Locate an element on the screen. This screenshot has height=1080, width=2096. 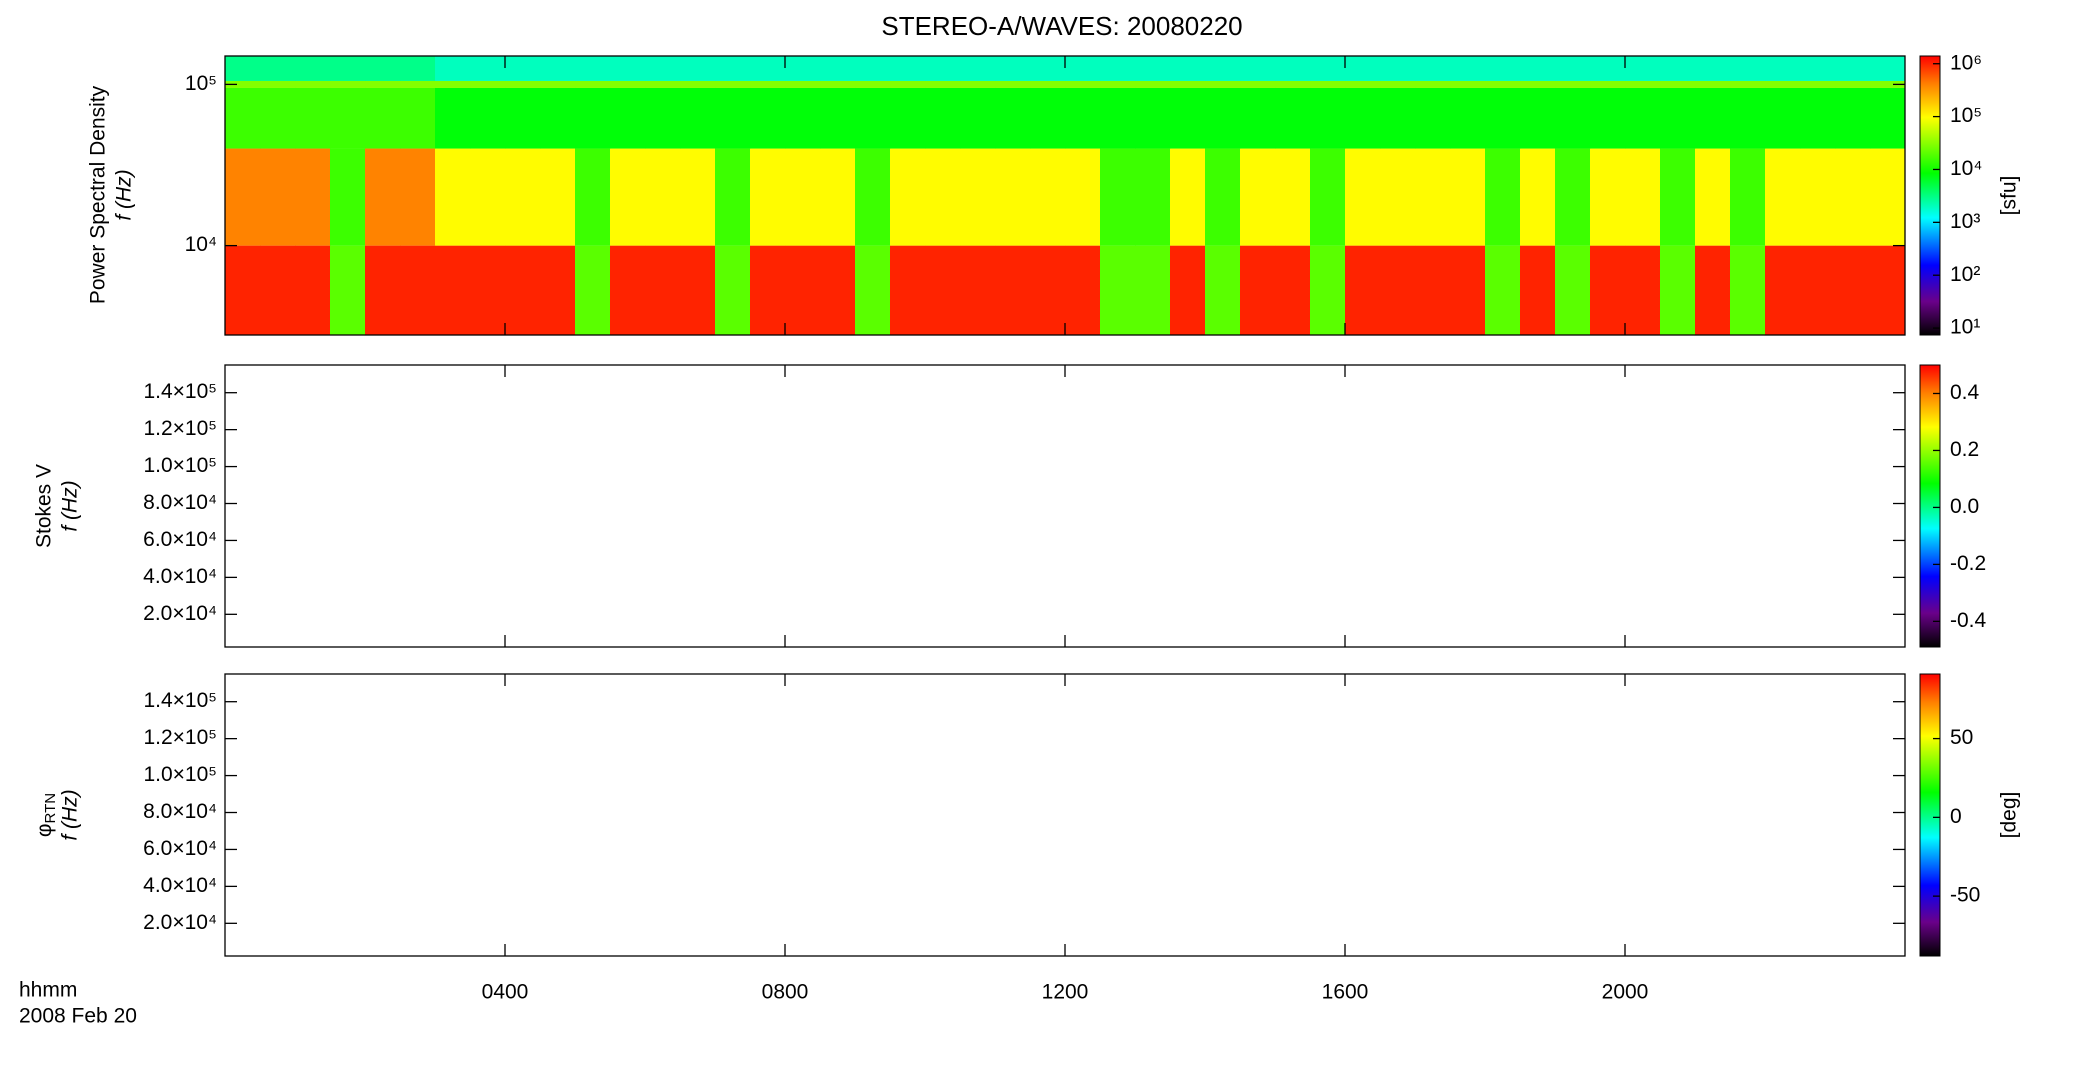
colorbar-label: [deg] is located at coordinates (2009, 815).